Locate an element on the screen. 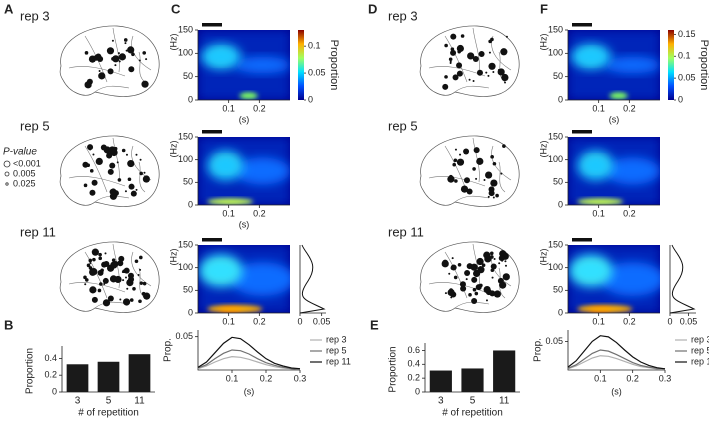 The image size is (709, 428). x-axis-label: # of repetition is located at coordinates (108, 413).